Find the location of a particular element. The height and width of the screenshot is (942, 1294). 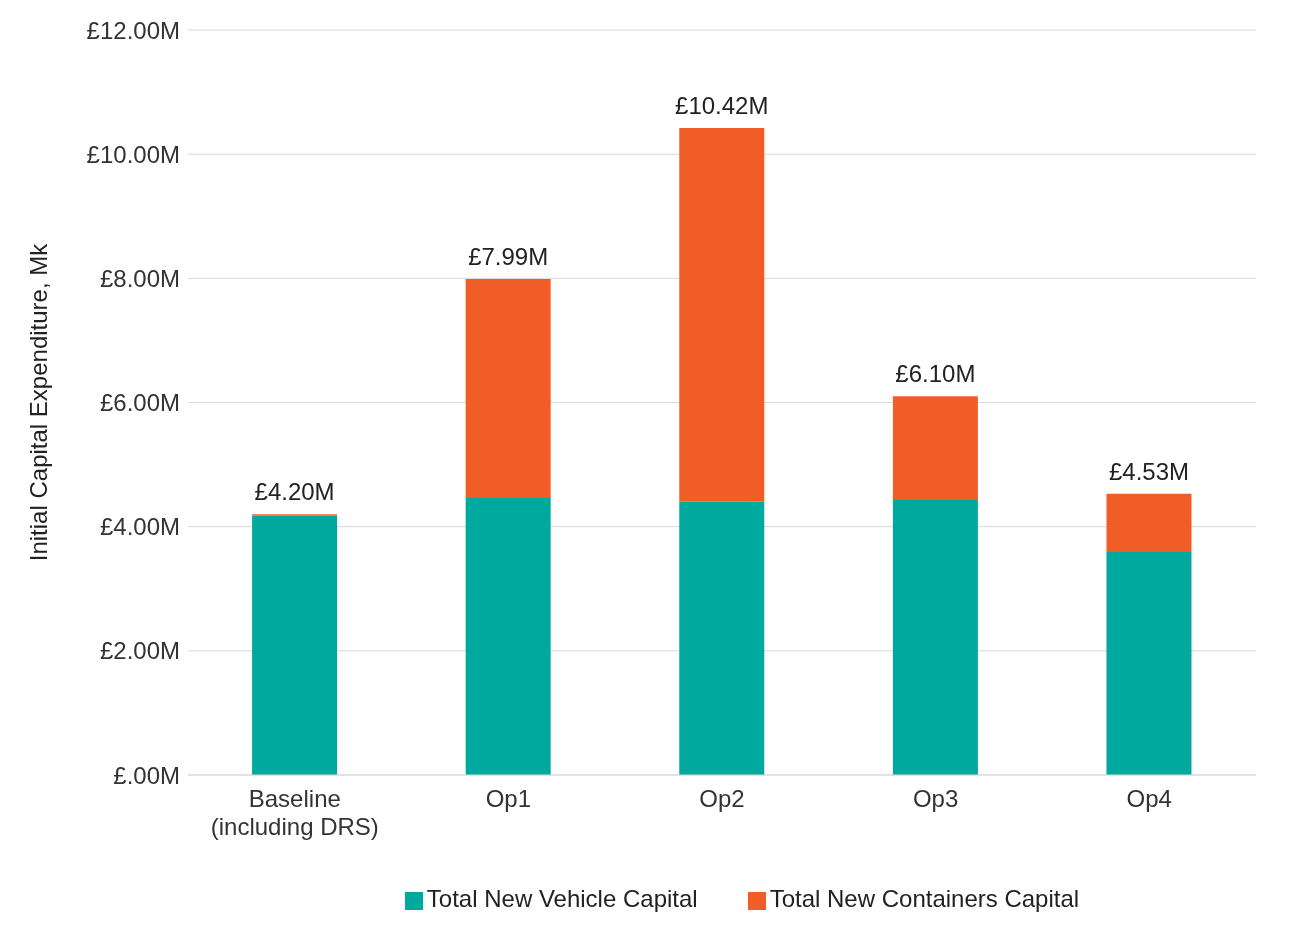

x-tick-label: Op2 is located at coordinates (722, 798).